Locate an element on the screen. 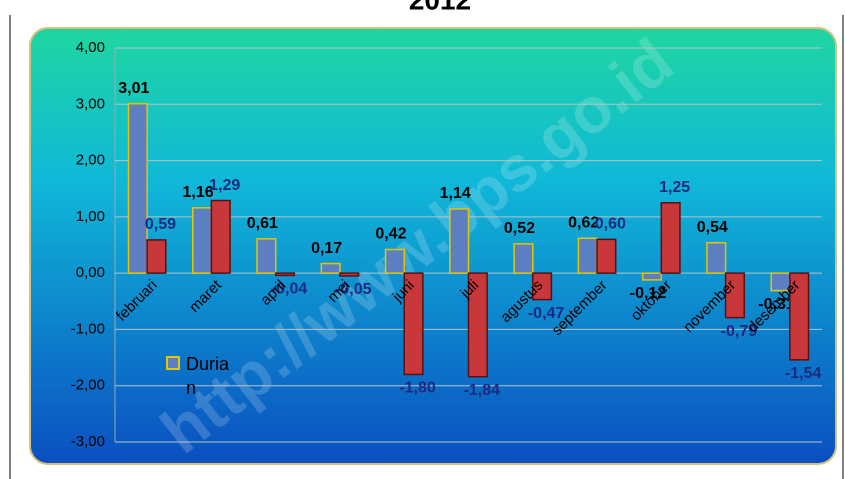 This screenshot has height=479, width=845. legend: Durian is located at coordinates (211, 376).